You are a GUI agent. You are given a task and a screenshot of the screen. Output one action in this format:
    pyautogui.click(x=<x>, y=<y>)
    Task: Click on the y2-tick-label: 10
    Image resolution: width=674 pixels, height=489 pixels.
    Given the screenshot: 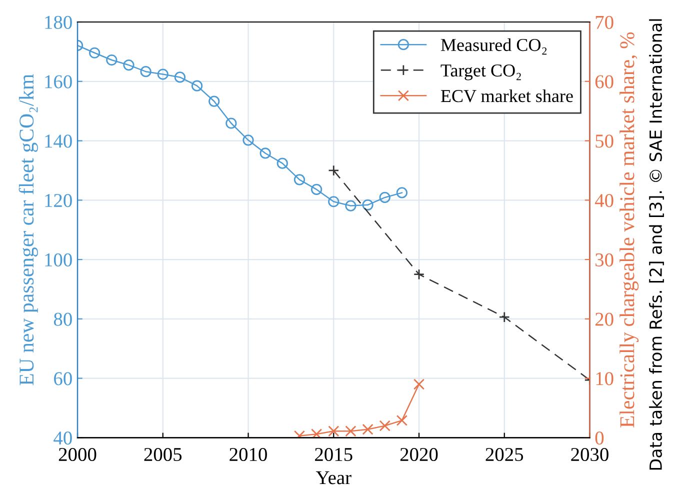 What is the action you would take?
    pyautogui.click(x=605, y=379)
    